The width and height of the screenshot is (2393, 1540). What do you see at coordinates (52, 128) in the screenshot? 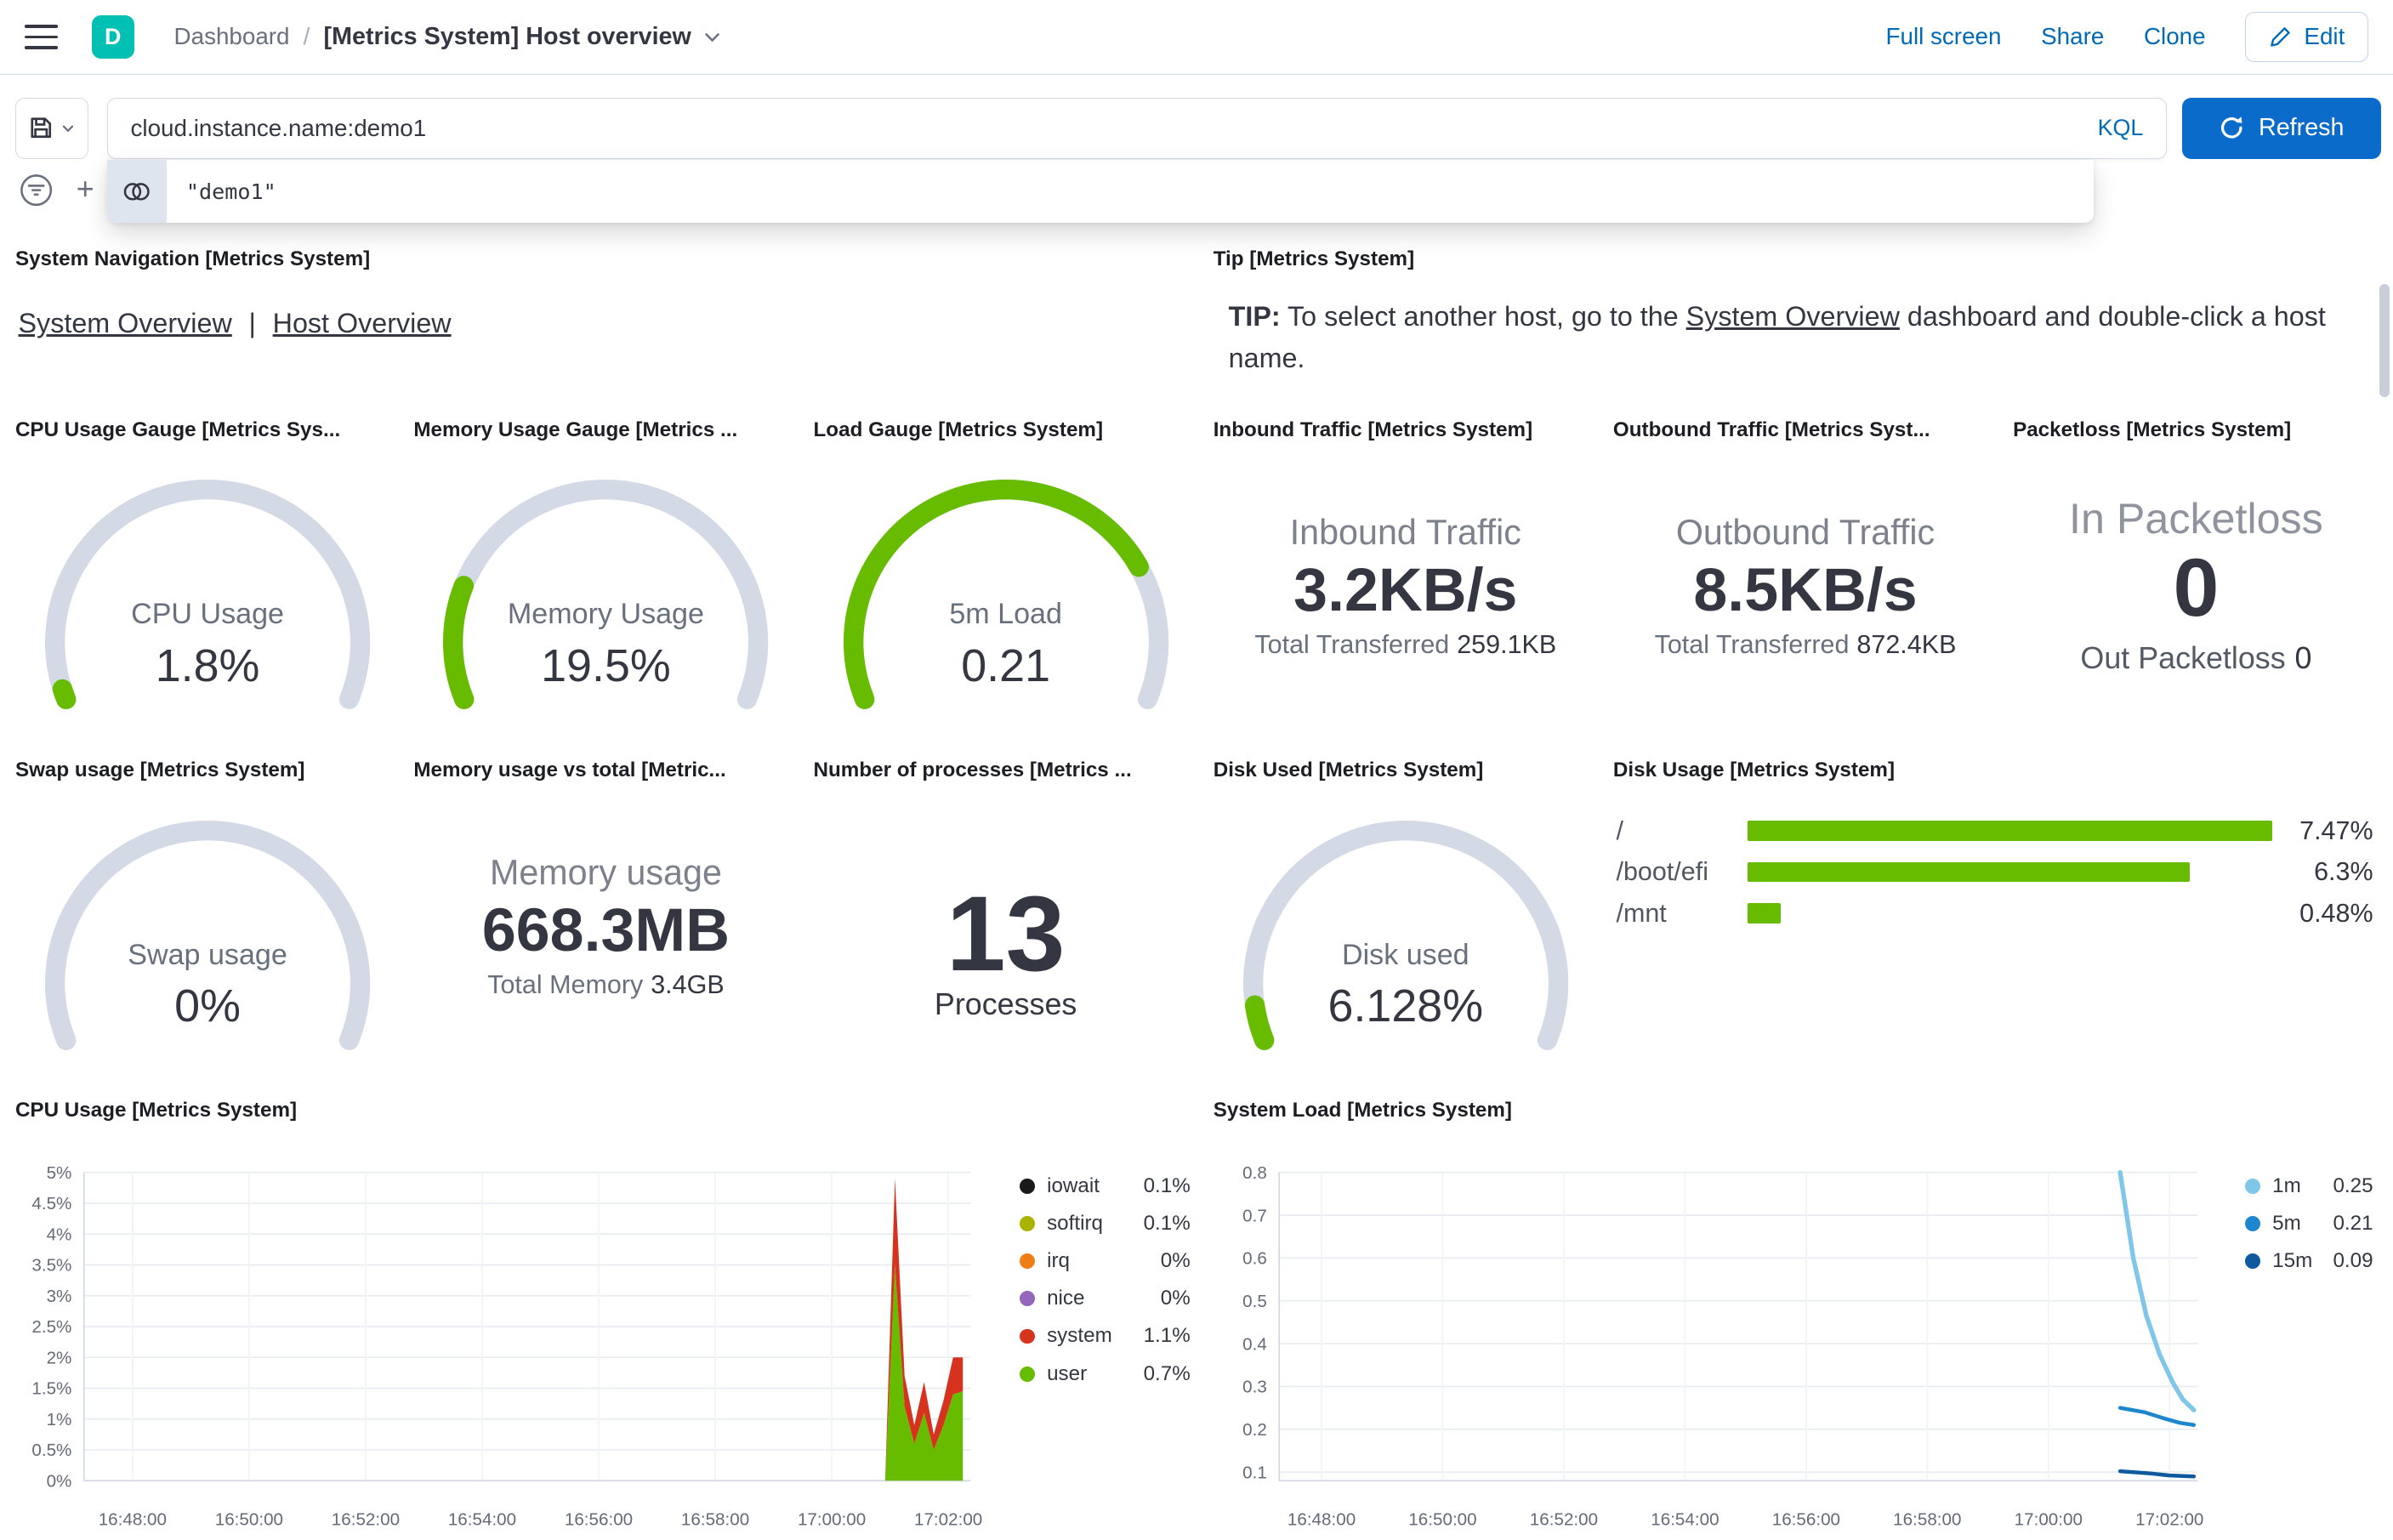
I see `saved-query-menu-button` at bounding box center [52, 128].